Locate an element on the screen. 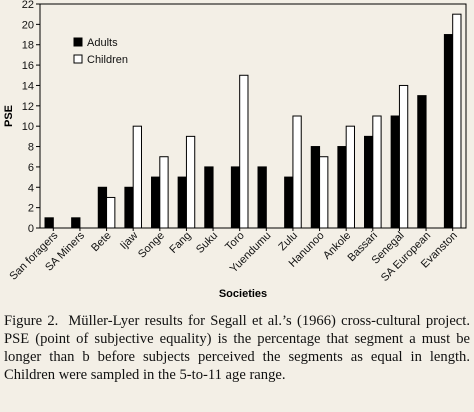 This screenshot has width=474, height=412. bar-children-ankole is located at coordinates (350, 177).